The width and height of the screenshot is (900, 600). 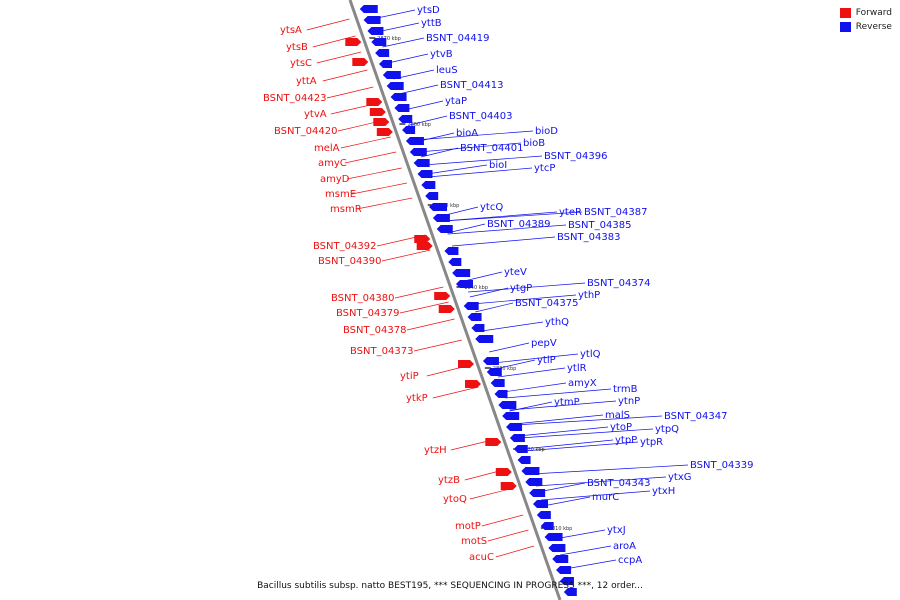 What do you see at coordinates (588, 237) in the screenshot?
I see `gene-label-bsnt-04383: BSNT_04383` at bounding box center [588, 237].